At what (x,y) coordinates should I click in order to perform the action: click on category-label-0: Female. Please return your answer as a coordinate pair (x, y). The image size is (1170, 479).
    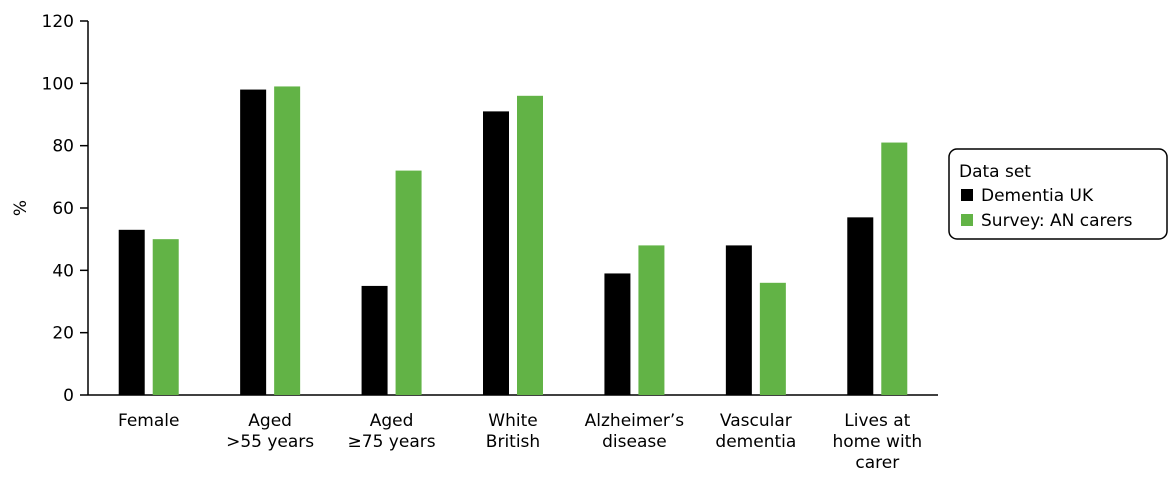
    Looking at the image, I should click on (148, 421).